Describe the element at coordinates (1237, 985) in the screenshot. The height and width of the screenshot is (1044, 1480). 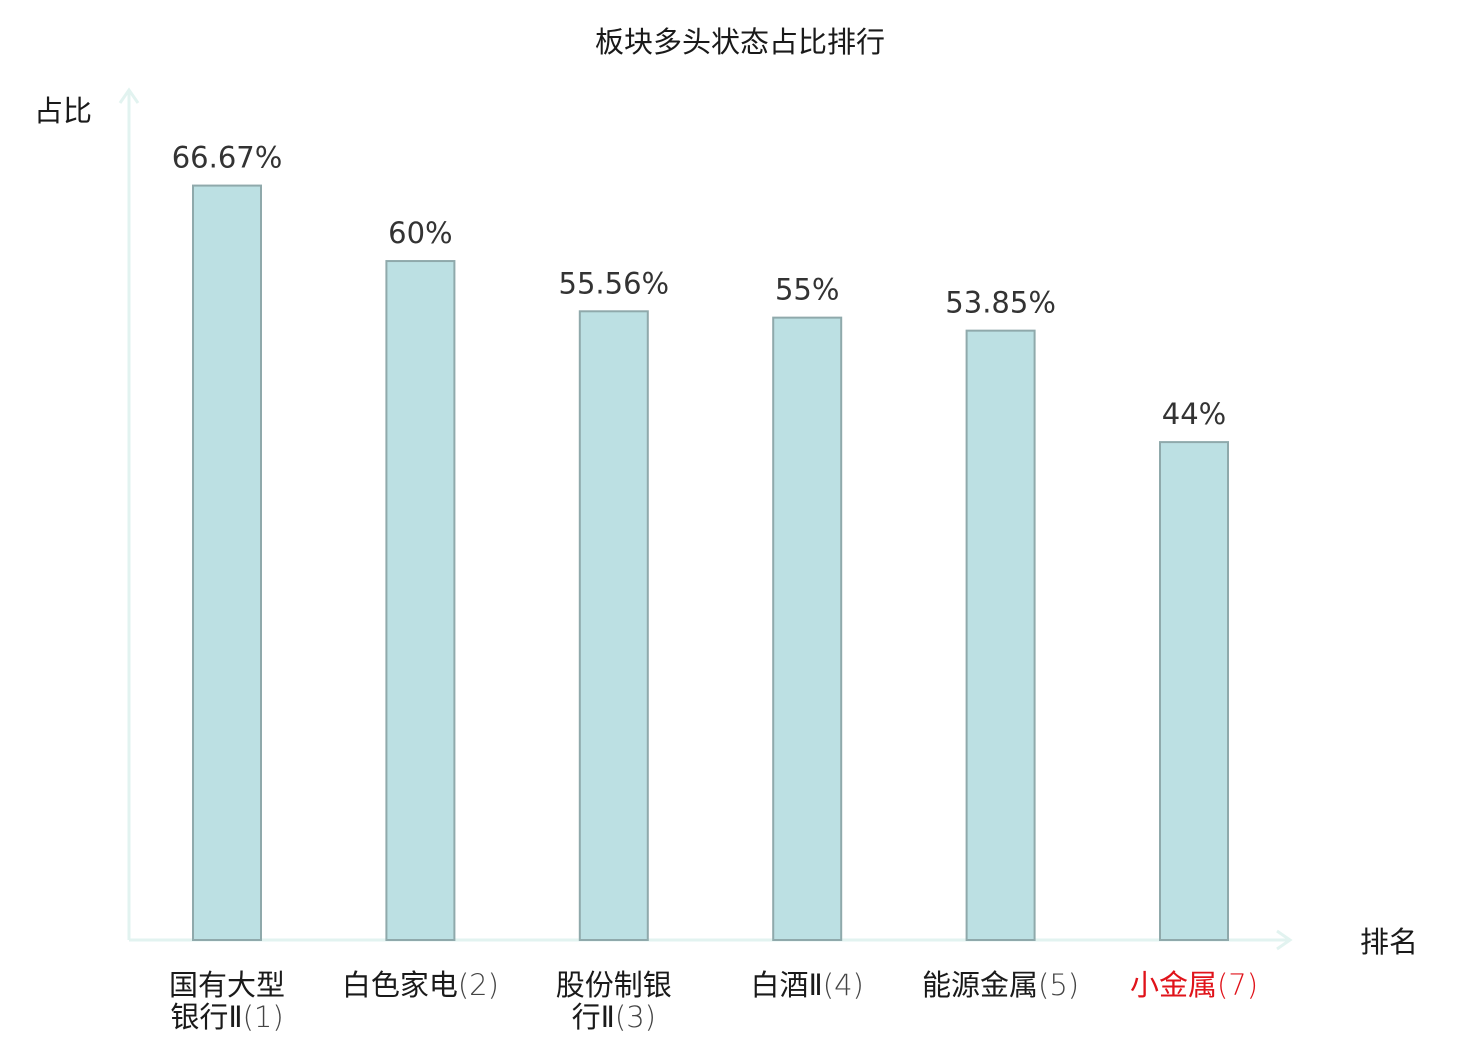
I see `category-rank: (7)` at that location.